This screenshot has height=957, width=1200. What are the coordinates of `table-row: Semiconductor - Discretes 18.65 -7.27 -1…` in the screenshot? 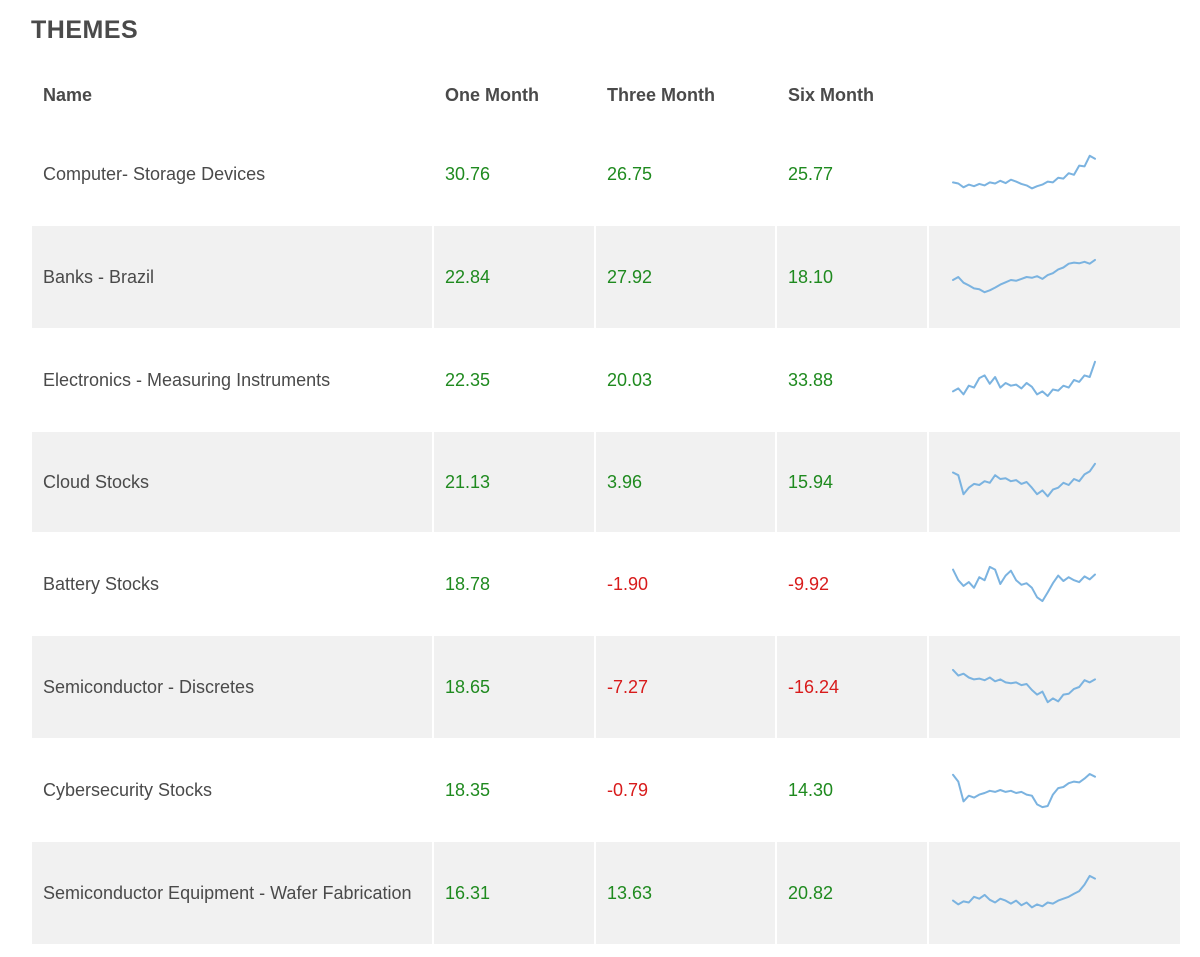 It's located at (606, 687).